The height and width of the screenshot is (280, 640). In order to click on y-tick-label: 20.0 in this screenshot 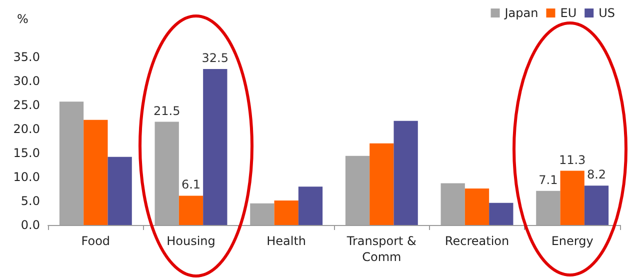, I will do `click(26, 129)`.